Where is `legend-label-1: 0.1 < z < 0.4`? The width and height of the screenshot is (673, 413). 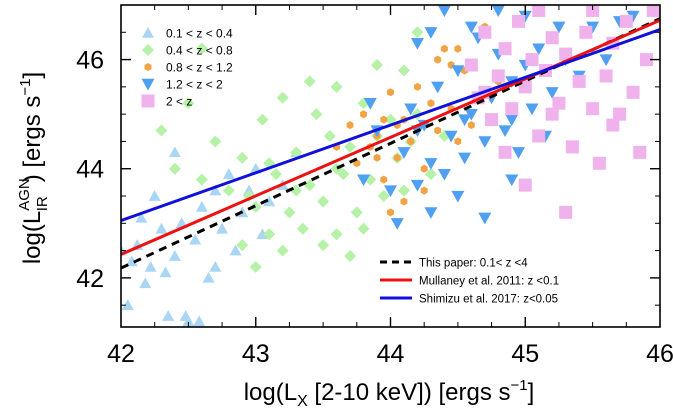
legend-label-1: 0.1 < z < 0.4 is located at coordinates (199, 34).